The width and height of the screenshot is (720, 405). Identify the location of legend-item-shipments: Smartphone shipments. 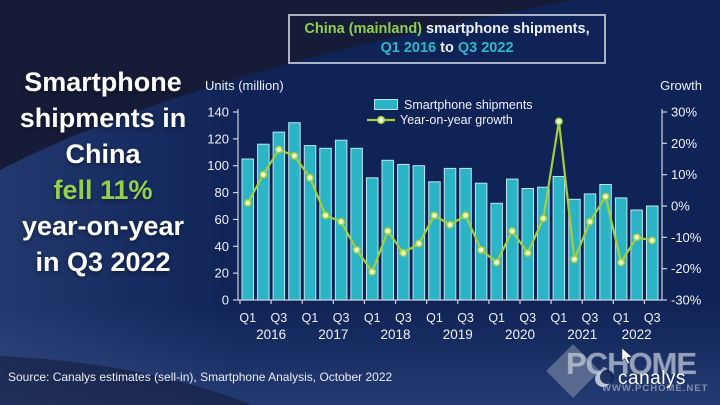
(449, 104).